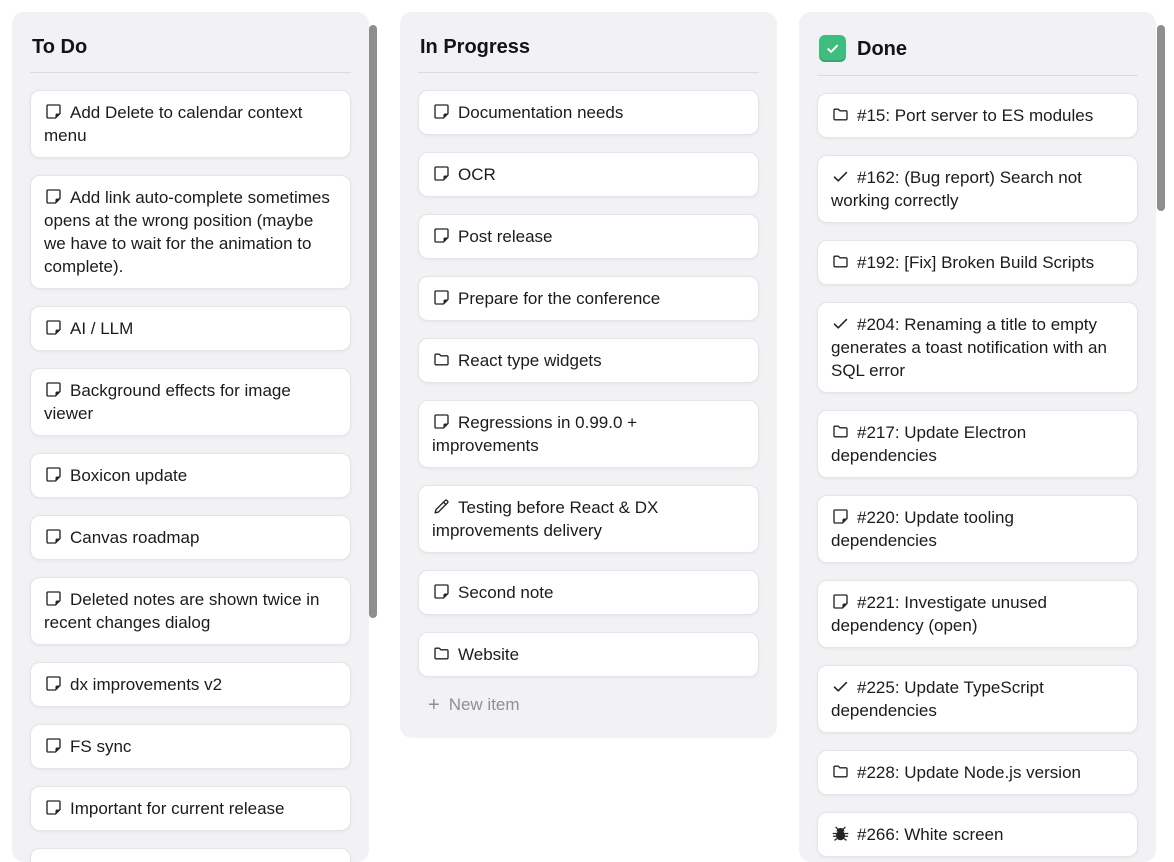 The height and width of the screenshot is (862, 1174). Describe the element at coordinates (588, 703) in the screenshot. I see `new-item-button: + New item` at that location.